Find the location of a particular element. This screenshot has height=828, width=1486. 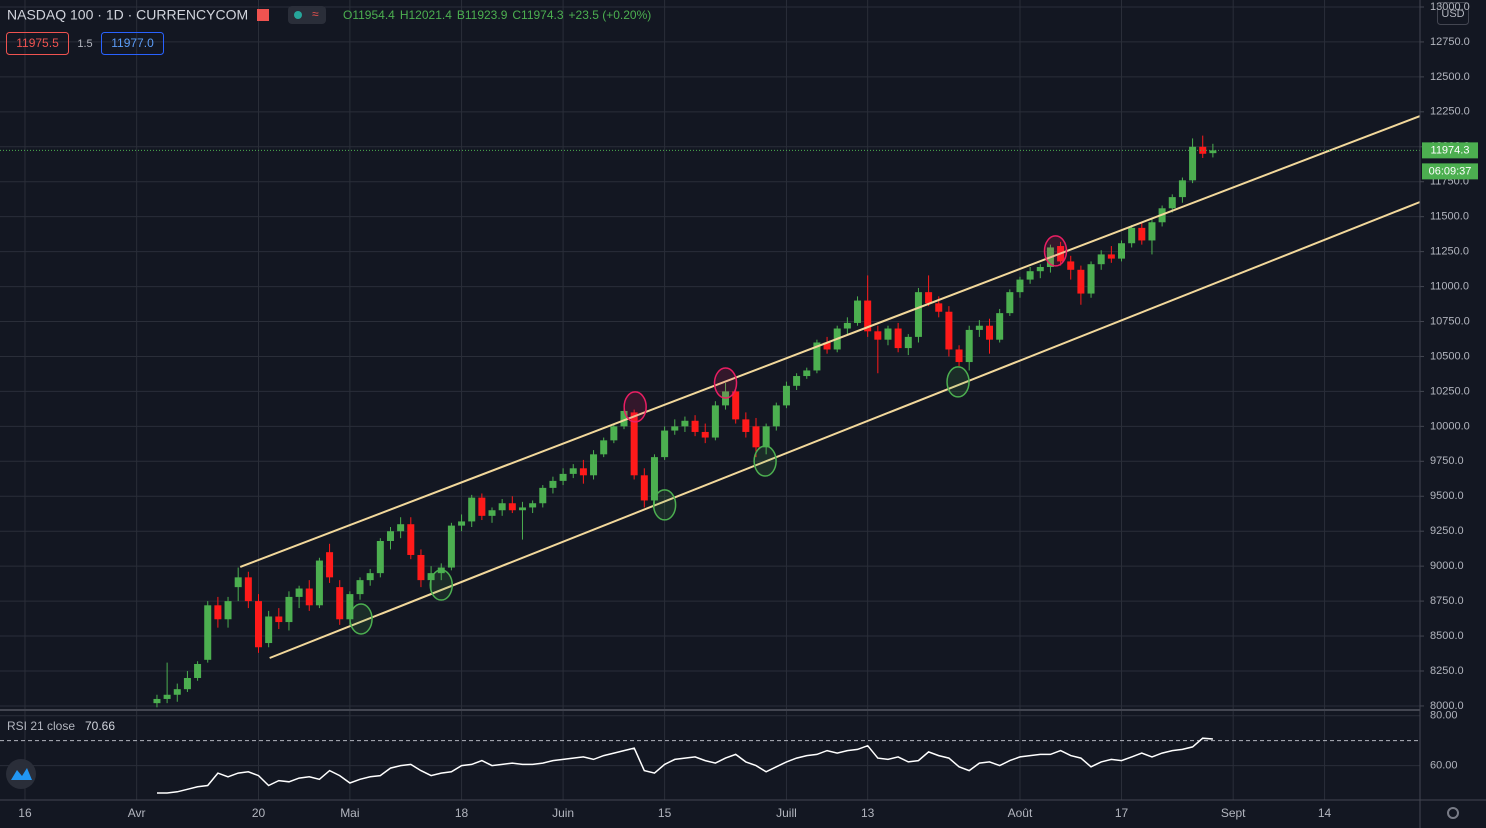

bid-box is located at coordinates (37, 43).